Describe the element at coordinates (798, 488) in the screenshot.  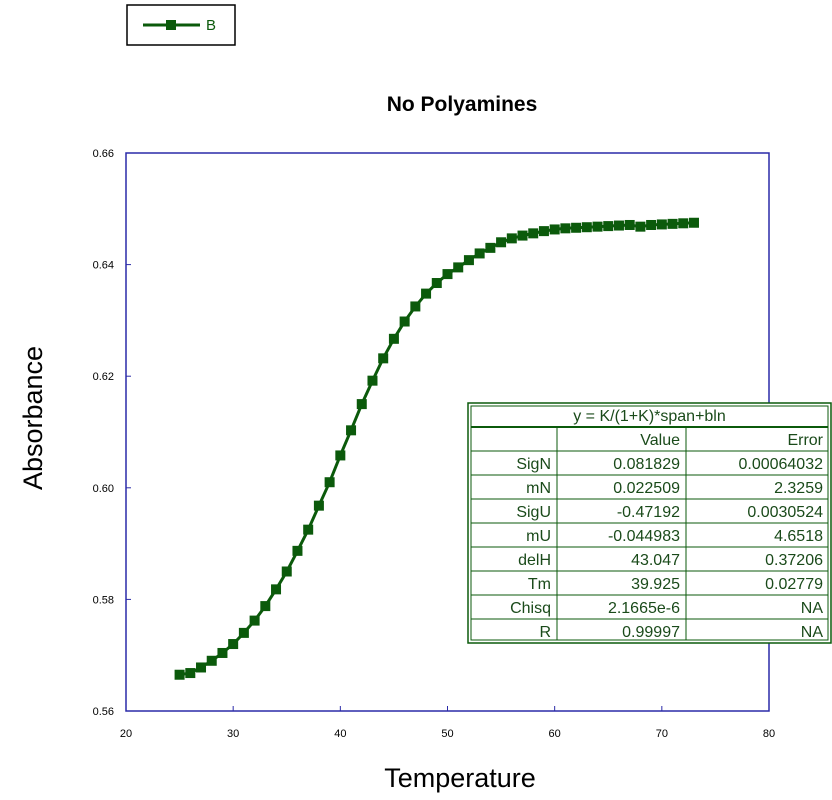
I see `fit-param-error: 2.3259` at that location.